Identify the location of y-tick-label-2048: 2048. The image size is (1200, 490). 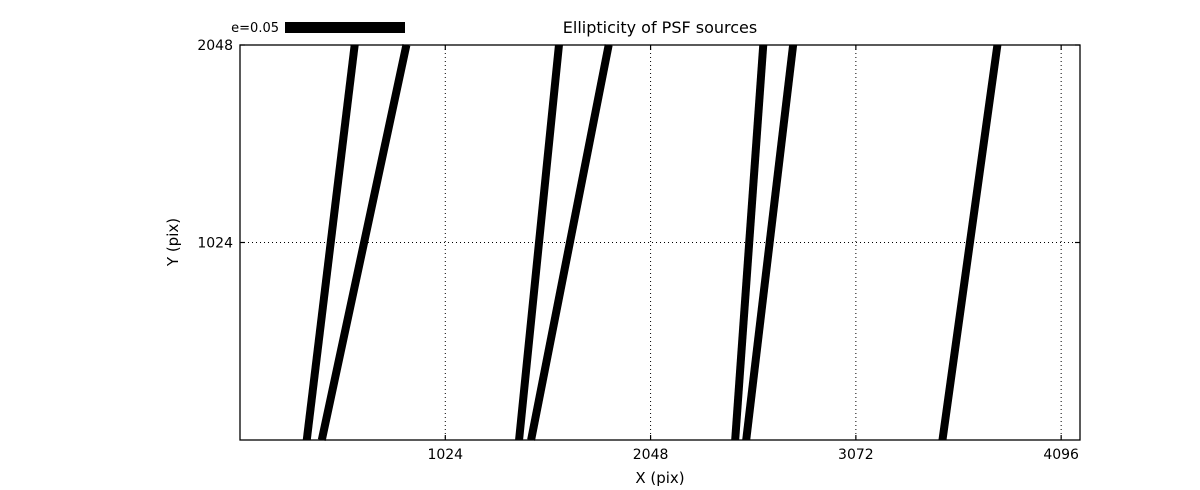
(215, 46).